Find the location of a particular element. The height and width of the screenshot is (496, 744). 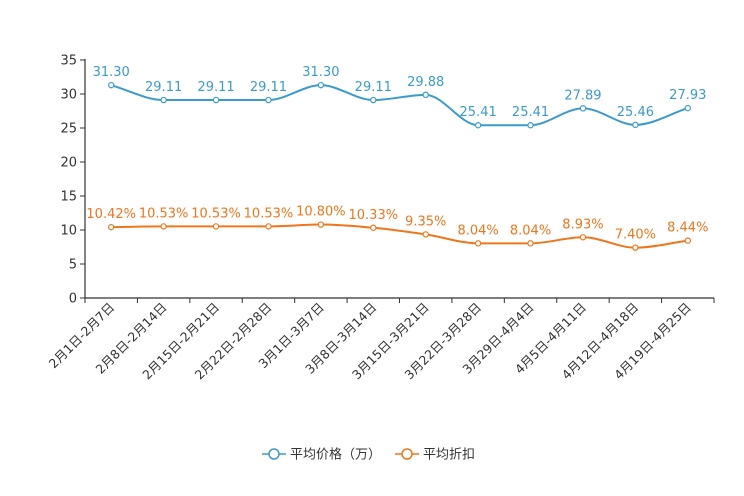

legend-item-1: 平均价格（万） is located at coordinates (321, 455).